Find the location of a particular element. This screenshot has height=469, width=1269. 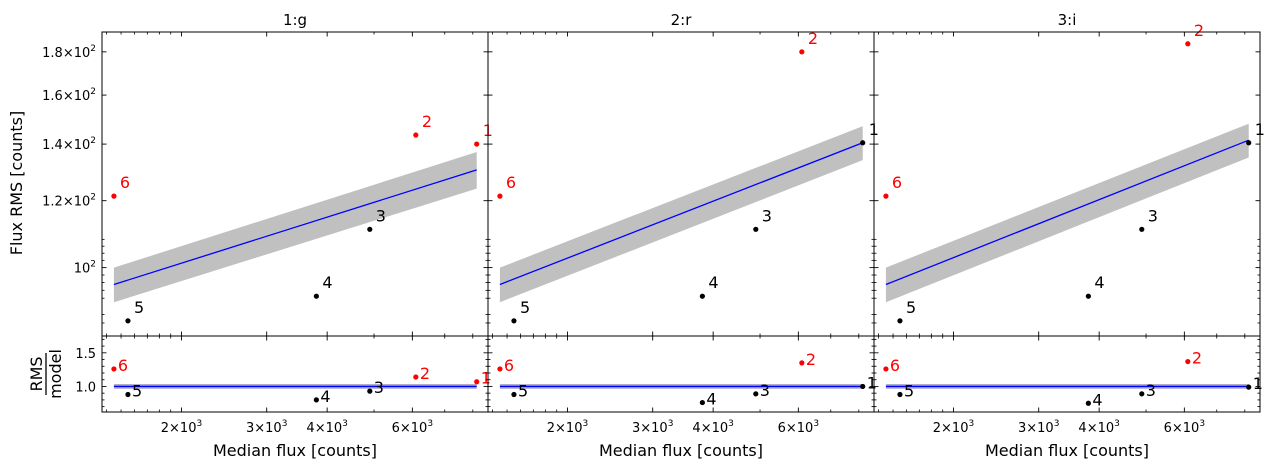

ratio-tick-label: 1.5 is located at coordinates (85, 354).